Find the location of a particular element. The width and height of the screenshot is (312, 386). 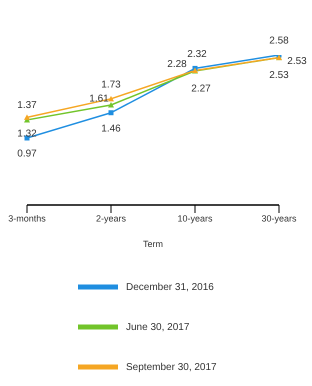

data-label: 2.58 is located at coordinates (279, 41).